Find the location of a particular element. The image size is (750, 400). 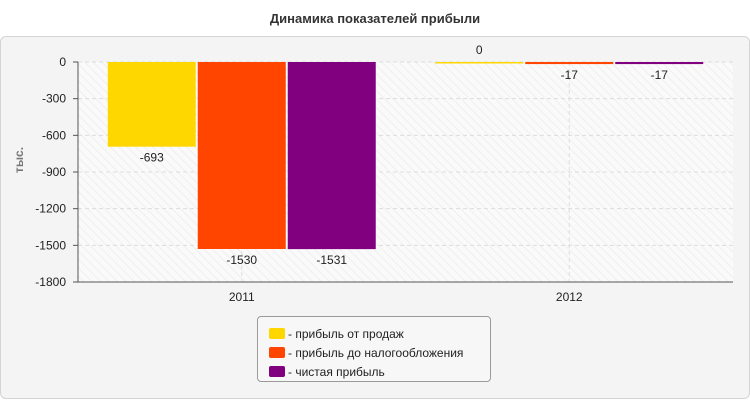

data-label: 0 is located at coordinates (479, 50).